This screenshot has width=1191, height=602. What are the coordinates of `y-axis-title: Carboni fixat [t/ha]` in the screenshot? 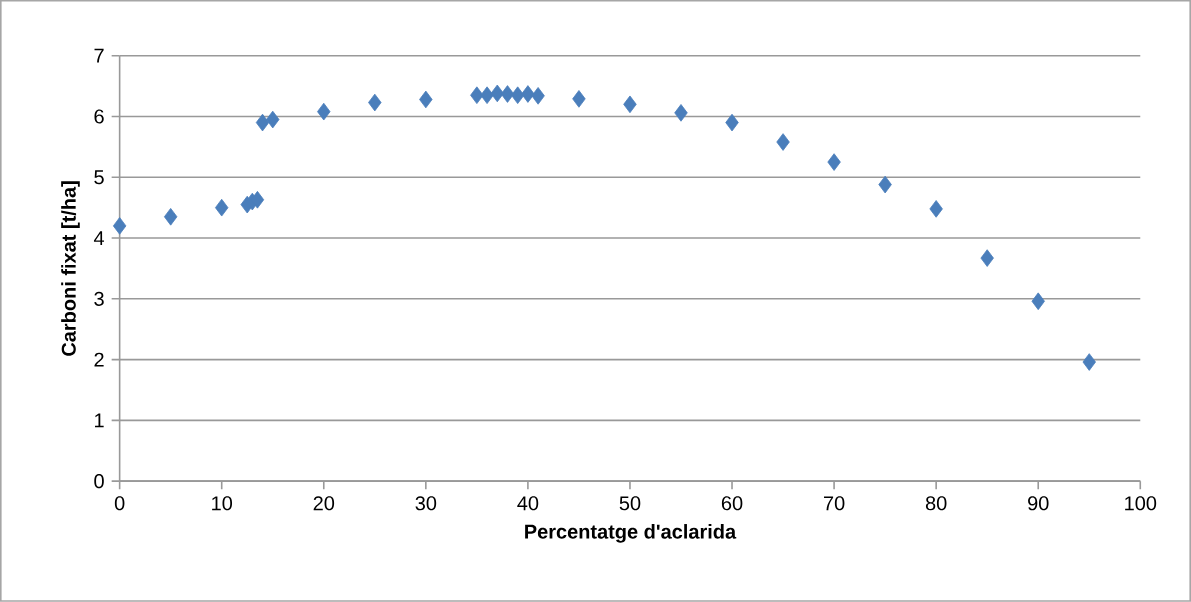 It's located at (70, 268).